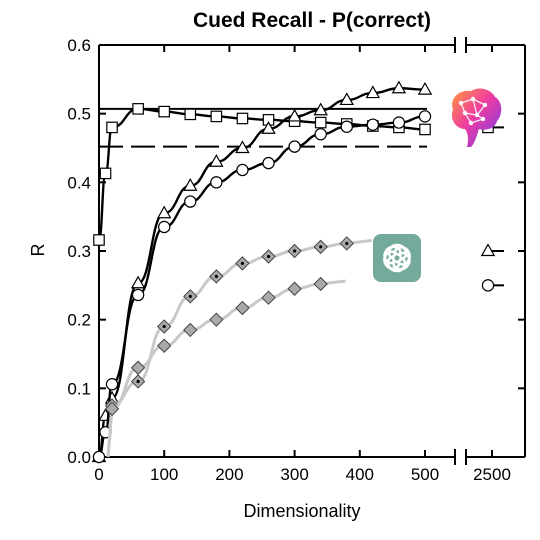 This screenshot has width=540, height=540. What do you see at coordinates (79, 182) in the screenshot?
I see `y-tick-label: 0.4` at bounding box center [79, 182].